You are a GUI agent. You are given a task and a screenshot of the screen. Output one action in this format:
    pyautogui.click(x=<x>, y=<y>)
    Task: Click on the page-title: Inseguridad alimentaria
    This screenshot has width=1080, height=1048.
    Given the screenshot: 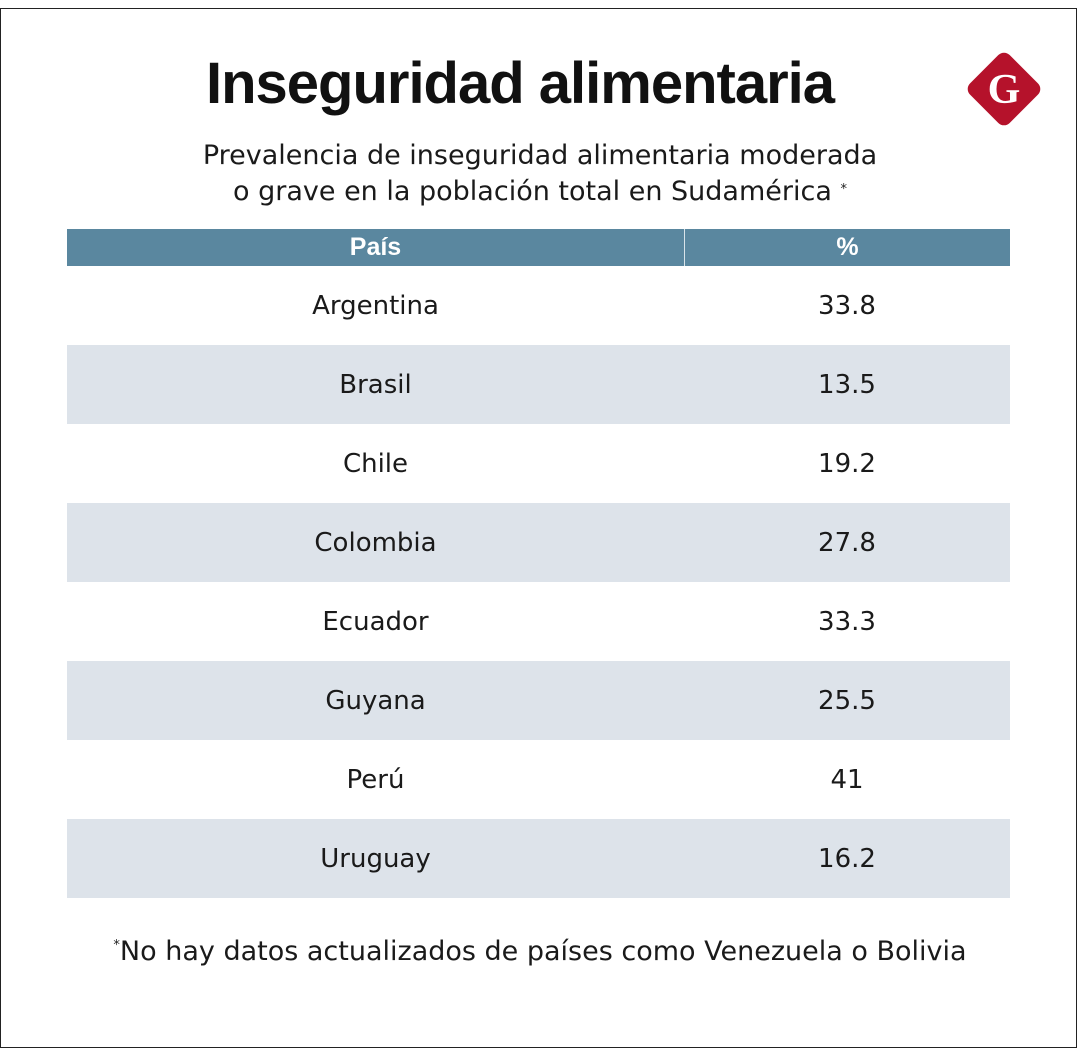 What is the action you would take?
    pyautogui.click(x=520, y=83)
    